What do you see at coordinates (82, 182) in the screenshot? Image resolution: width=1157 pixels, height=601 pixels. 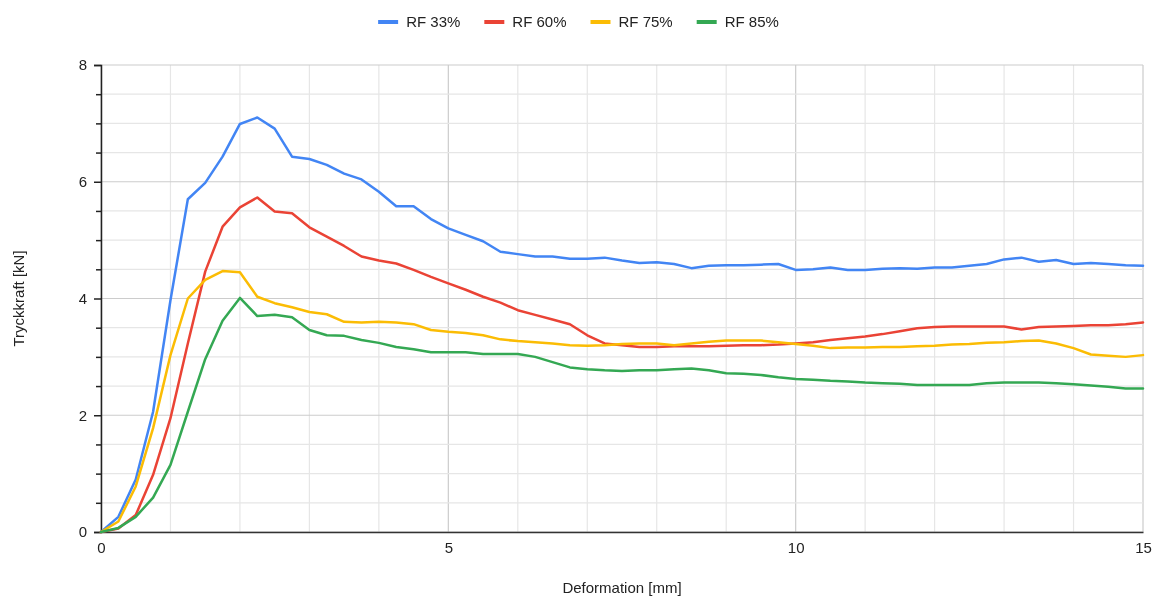 I see `y-tick-label: 6` at bounding box center [82, 182].